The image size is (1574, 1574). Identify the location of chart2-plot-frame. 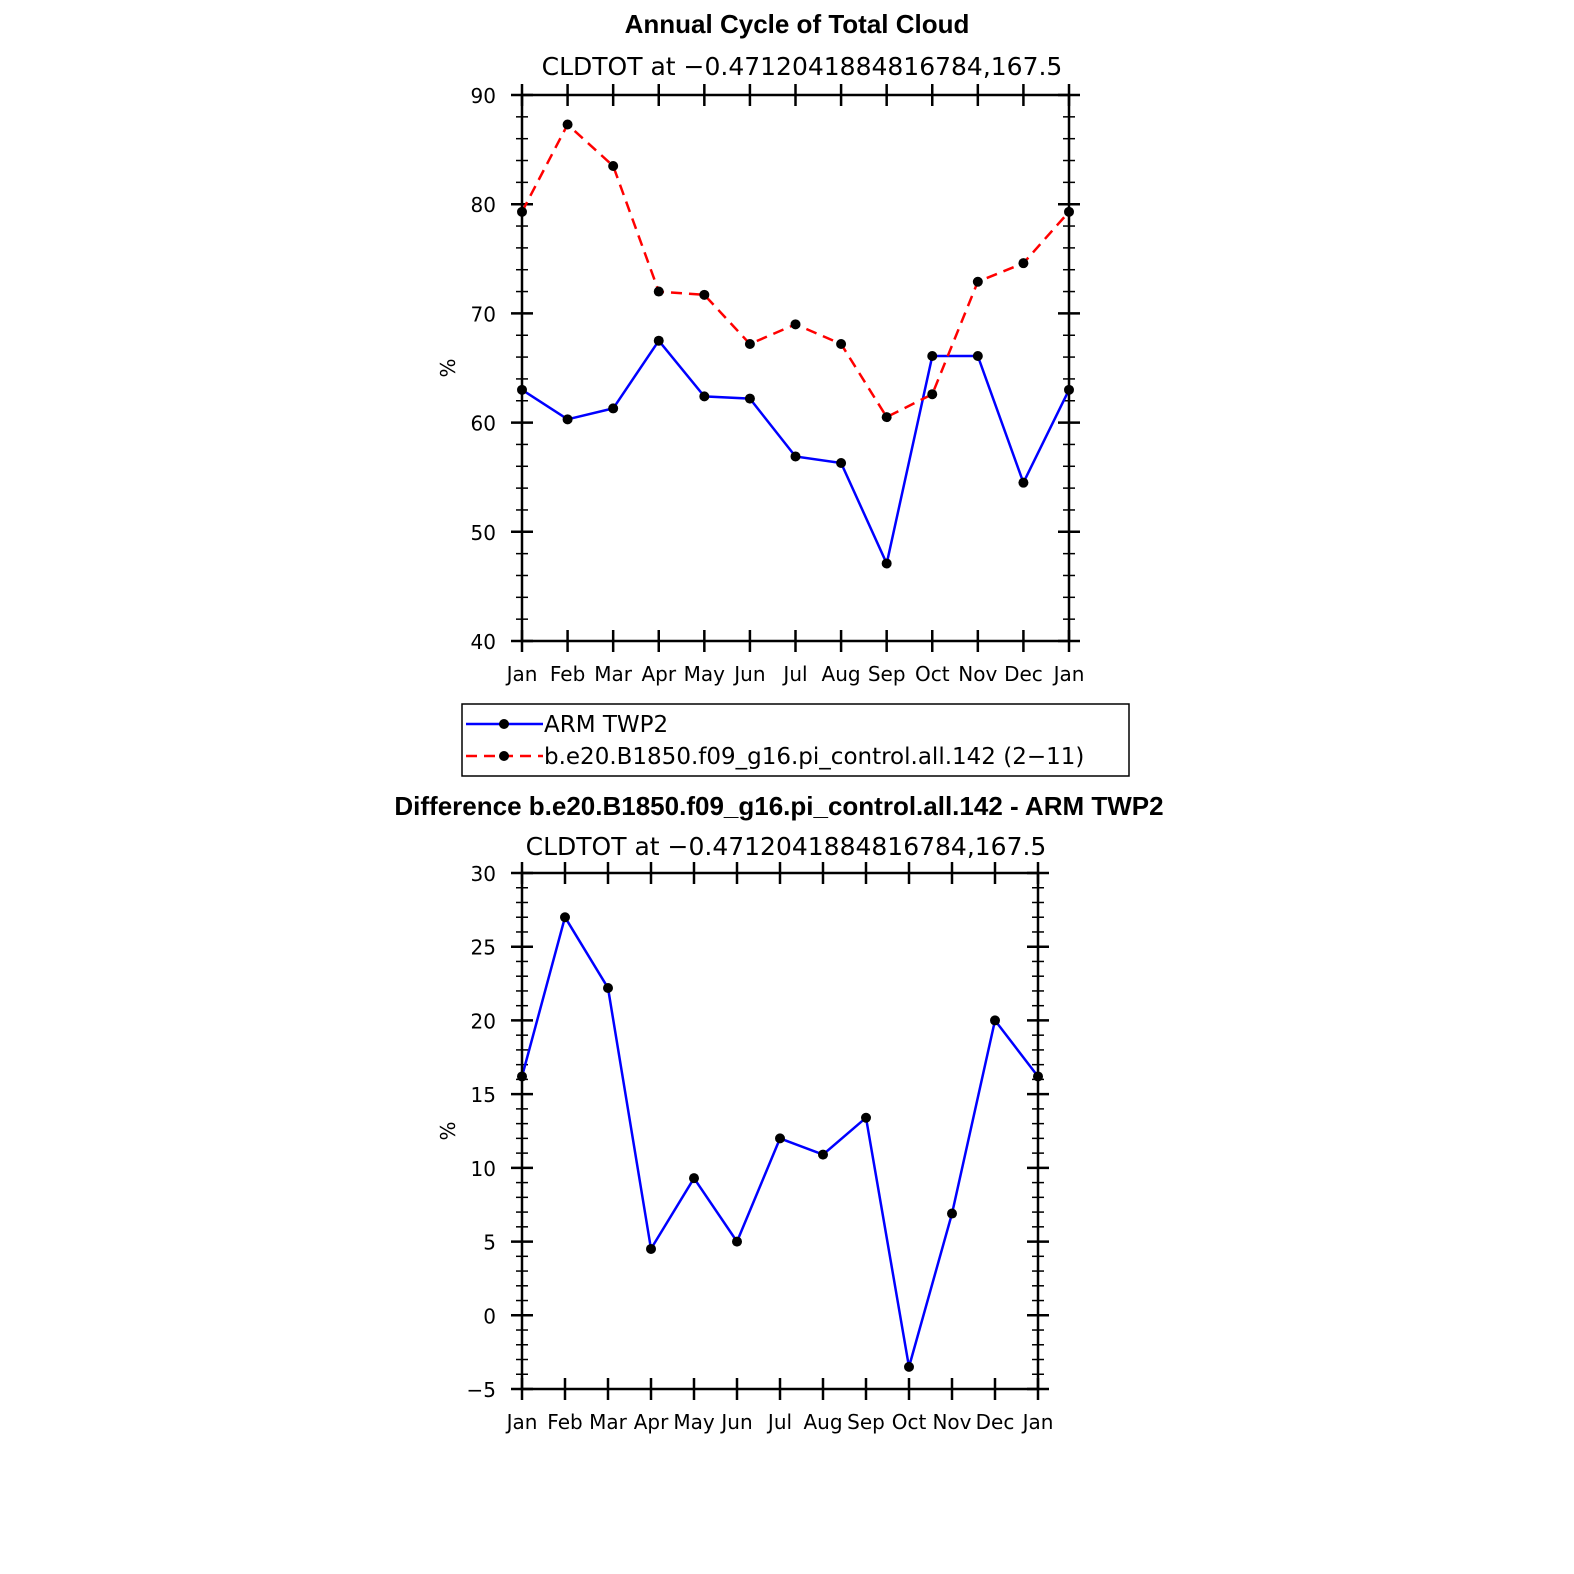
(780, 1131).